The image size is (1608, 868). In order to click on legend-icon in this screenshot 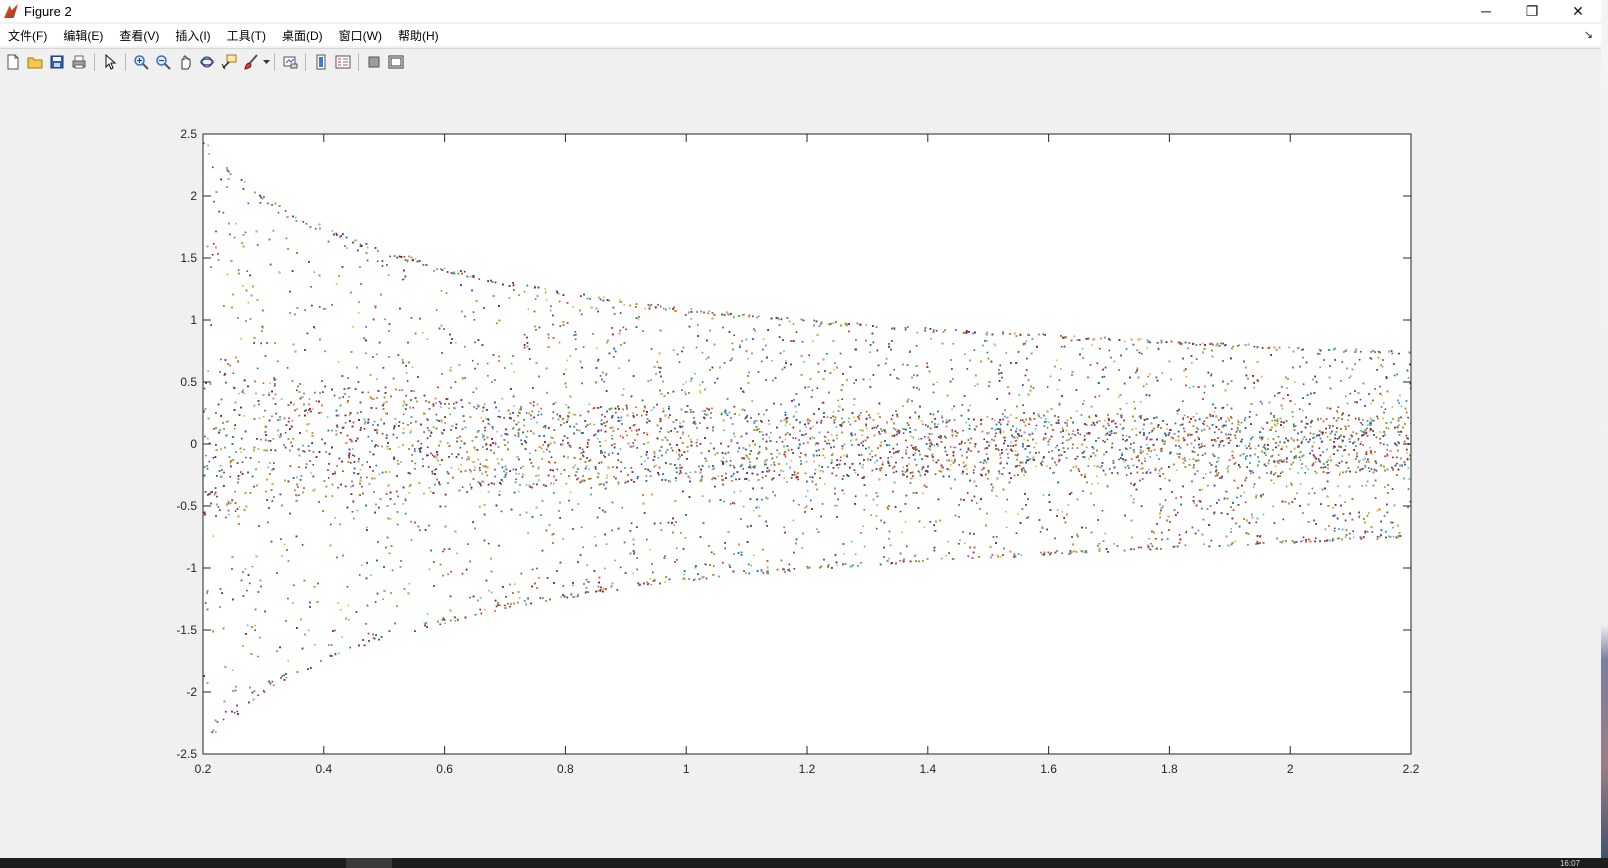, I will do `click(343, 62)`.